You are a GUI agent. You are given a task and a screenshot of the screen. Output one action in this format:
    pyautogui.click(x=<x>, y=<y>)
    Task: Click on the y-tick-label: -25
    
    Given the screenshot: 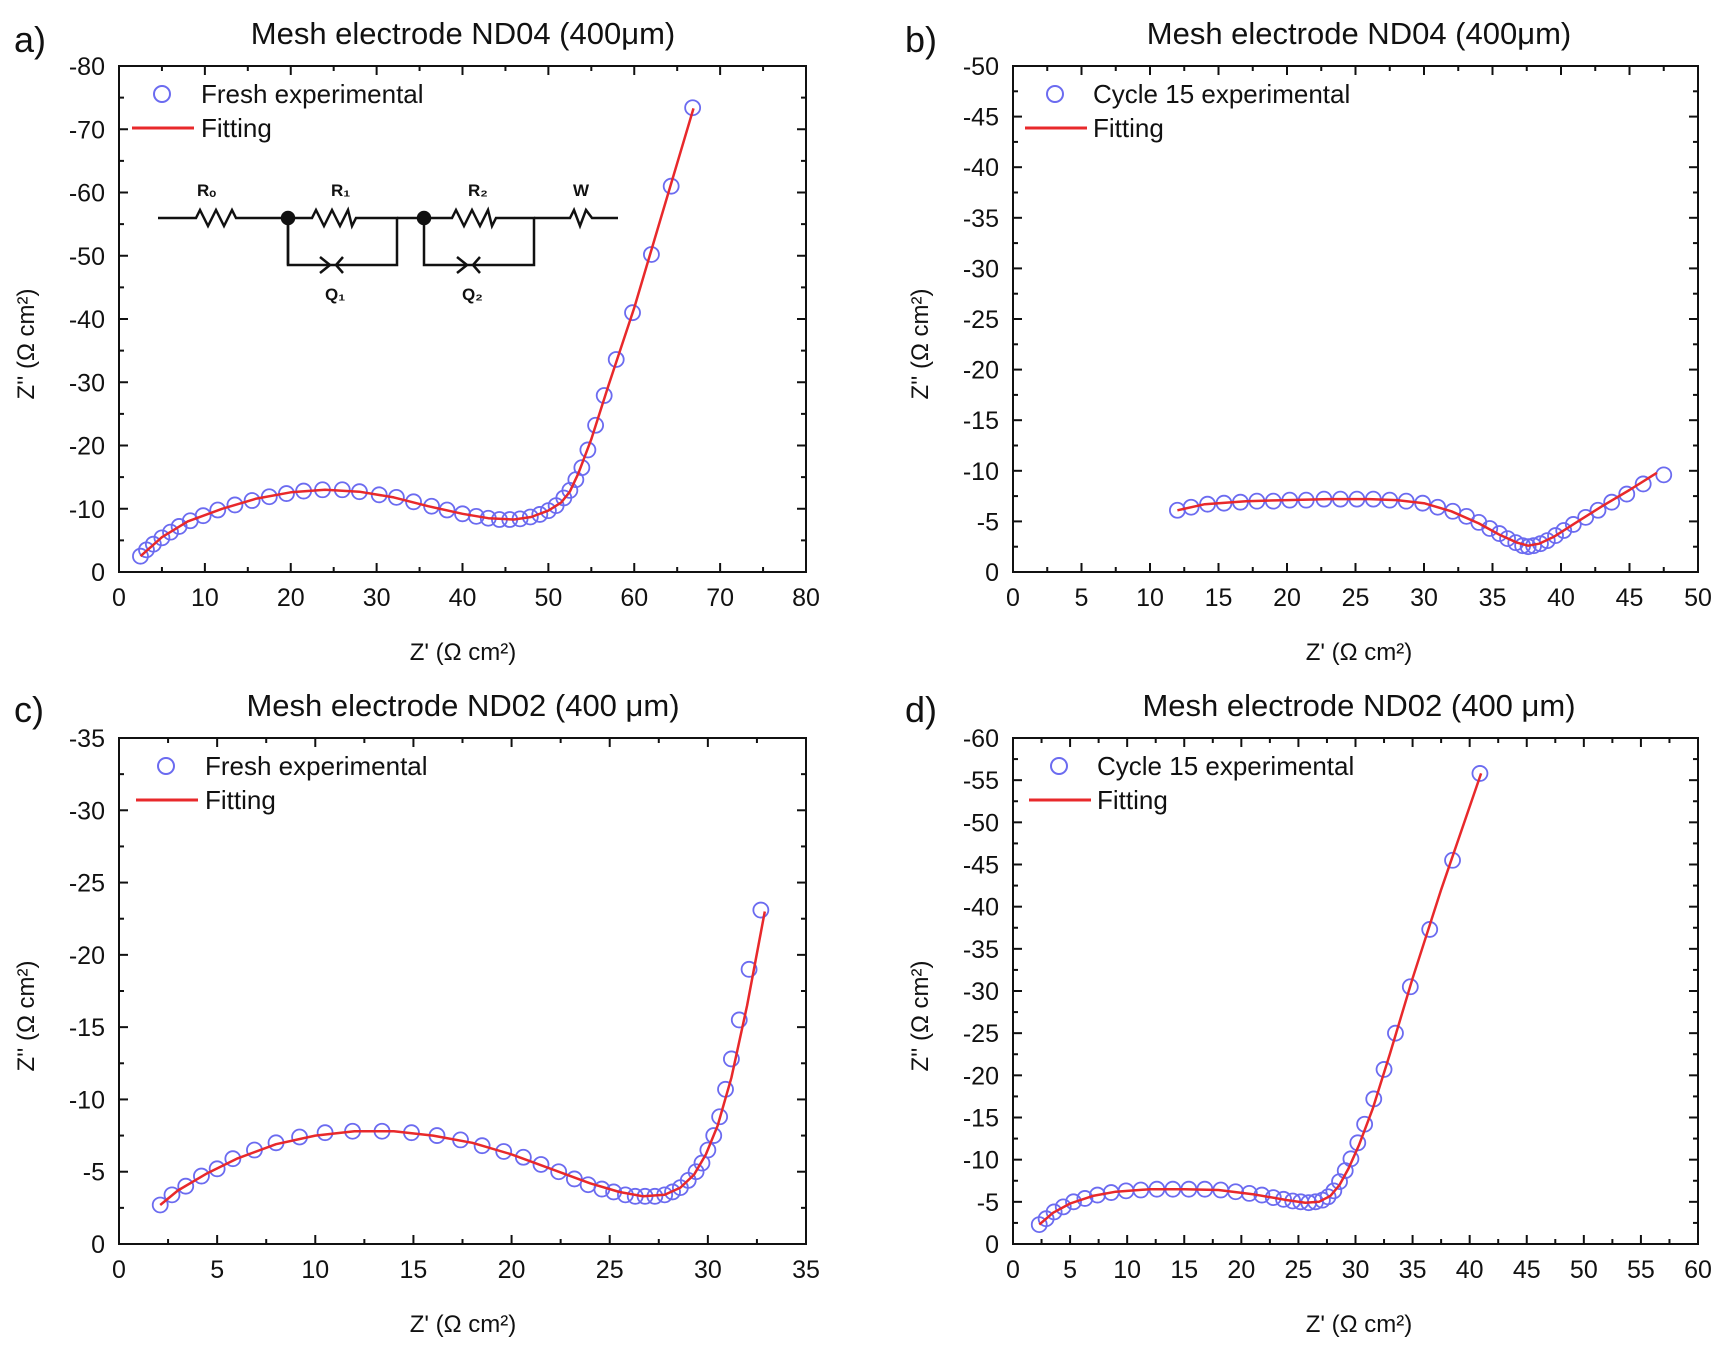 What is the action you would take?
    pyautogui.click(x=981, y=1034)
    